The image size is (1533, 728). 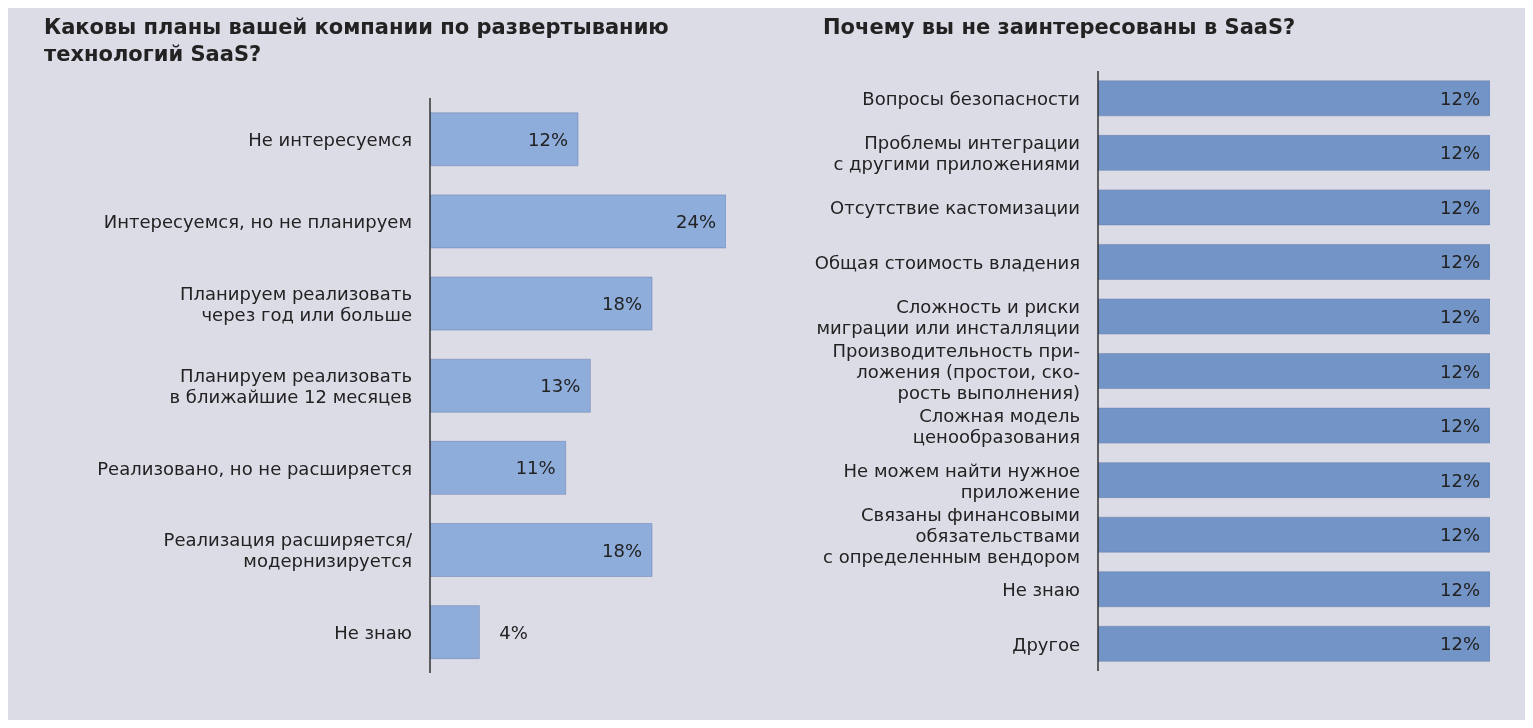 I want to click on y-tick-label: Связаны финансовыми обязательствами с определенным вендором, so click(x=951, y=535).